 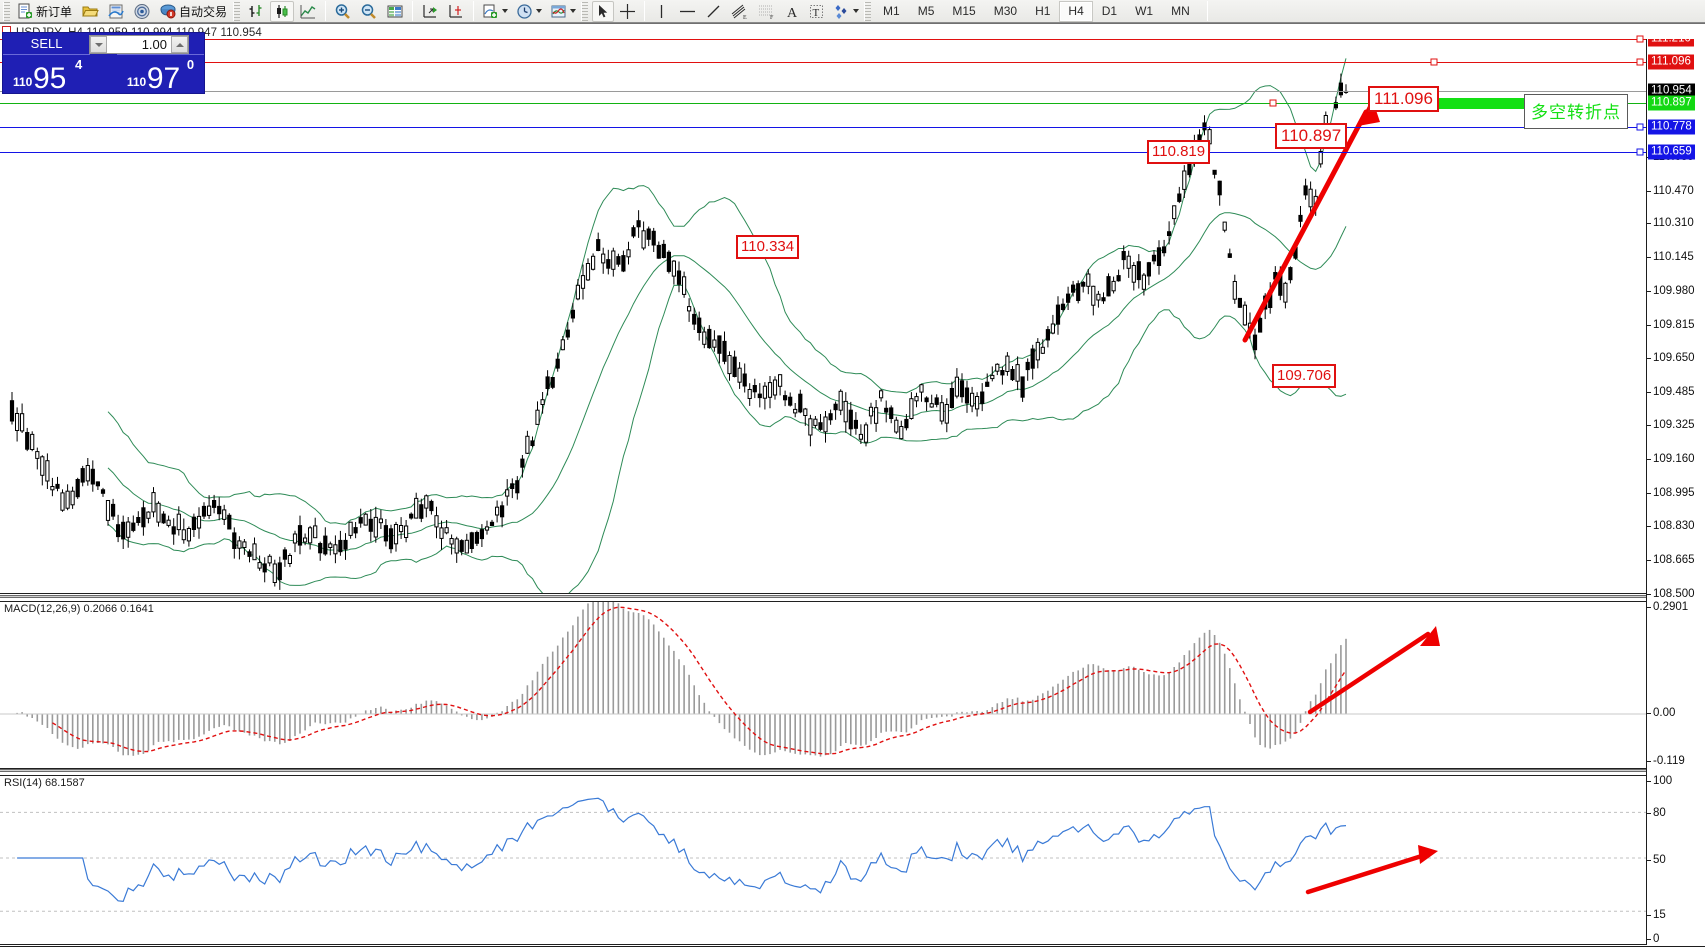 I want to click on price-axis-badge-111-210: 111.210, so click(x=1671, y=43).